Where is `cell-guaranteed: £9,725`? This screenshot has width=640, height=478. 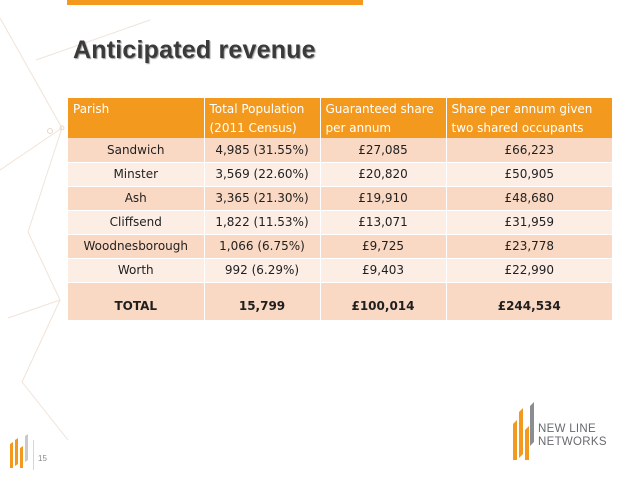 cell-guaranteed: £9,725 is located at coordinates (383, 246).